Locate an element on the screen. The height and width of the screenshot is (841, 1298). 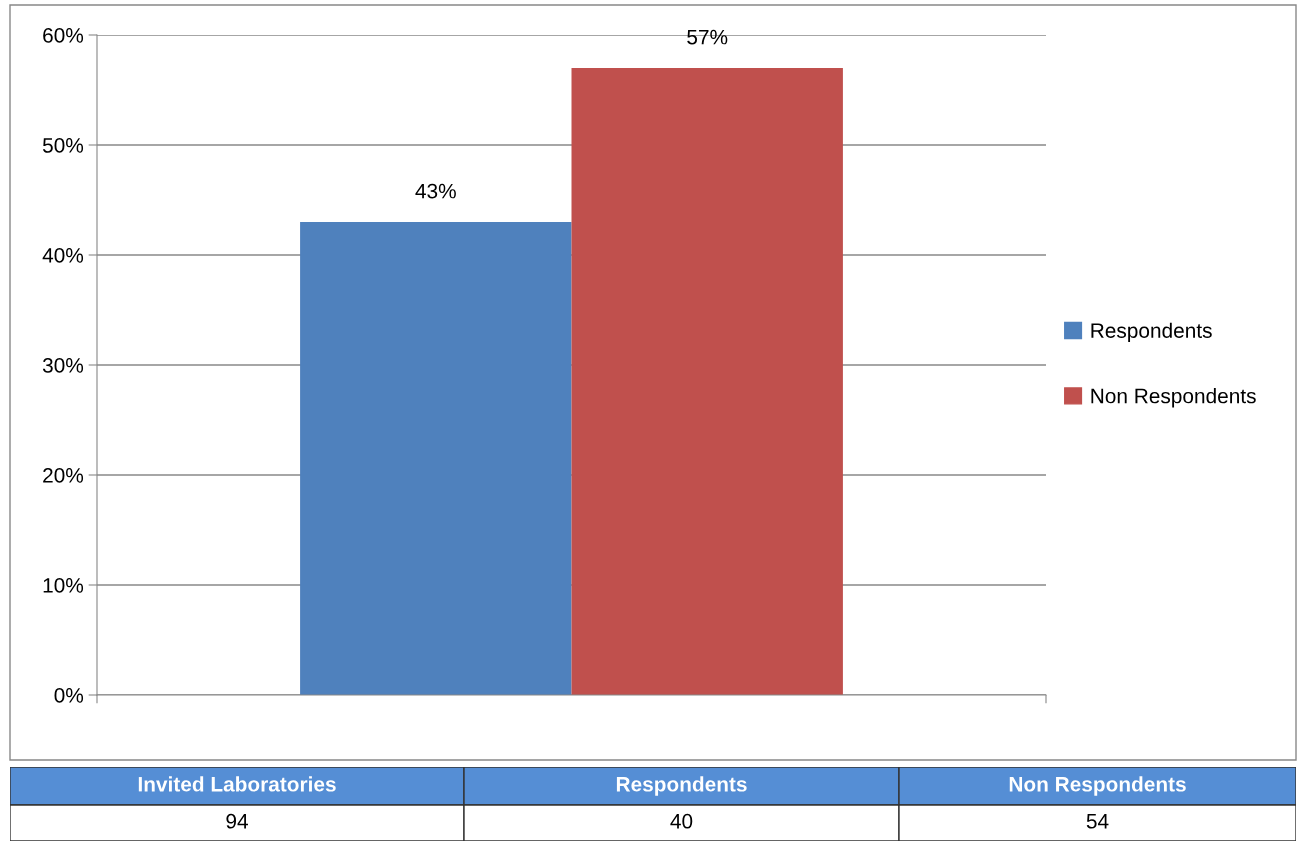
category-label: Non Respondents is located at coordinates (1097, 786).